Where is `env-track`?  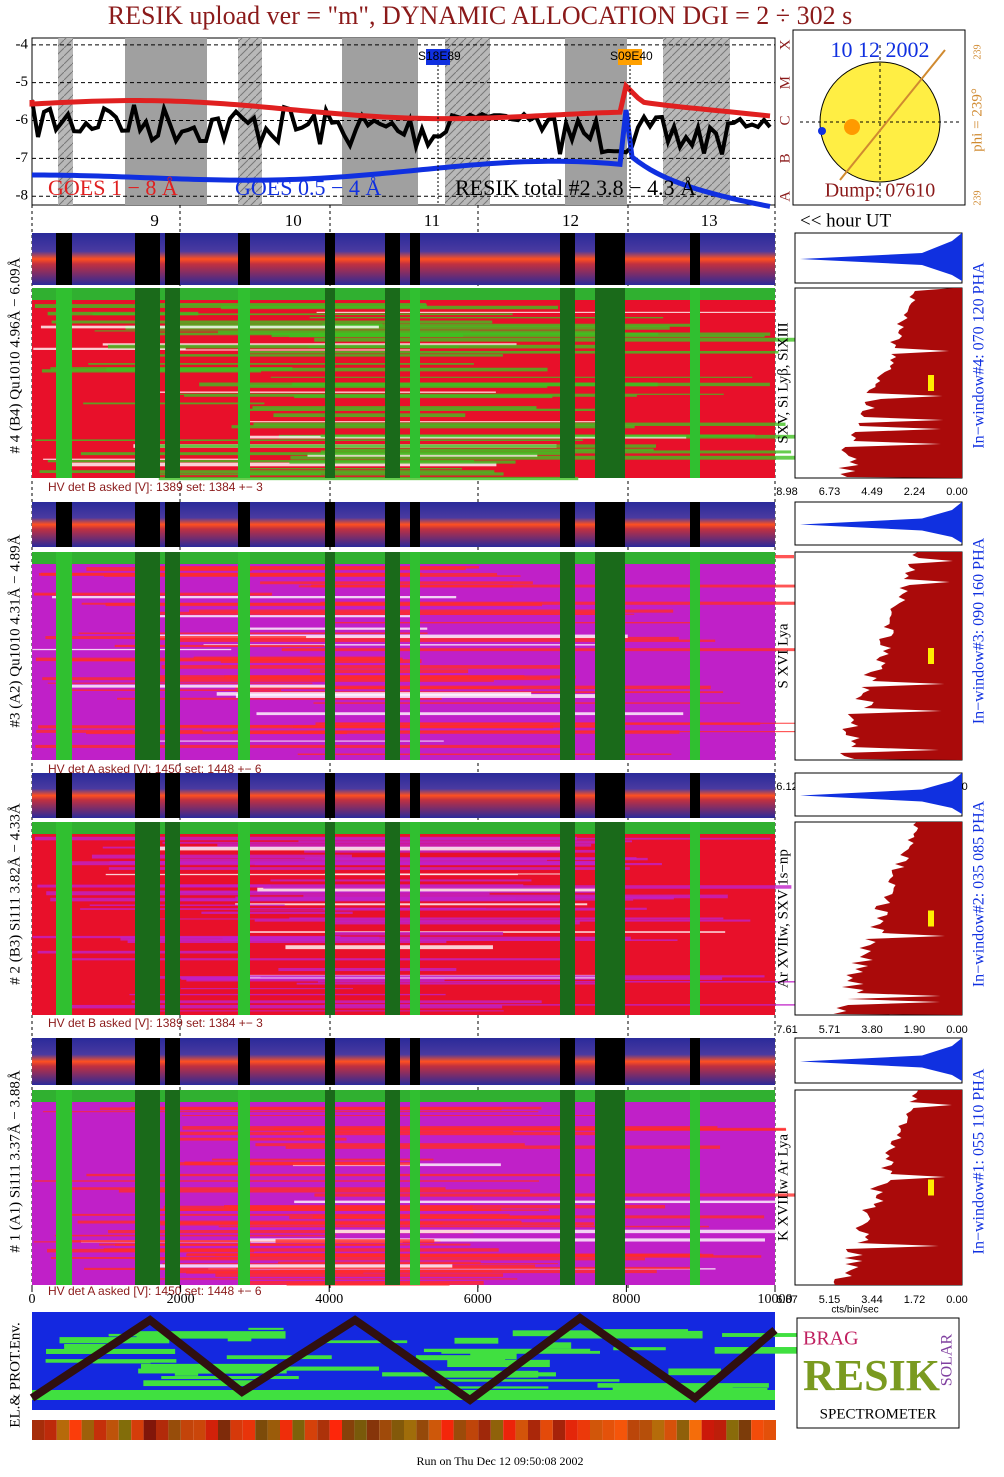
env-track is located at coordinates (403, 1359).